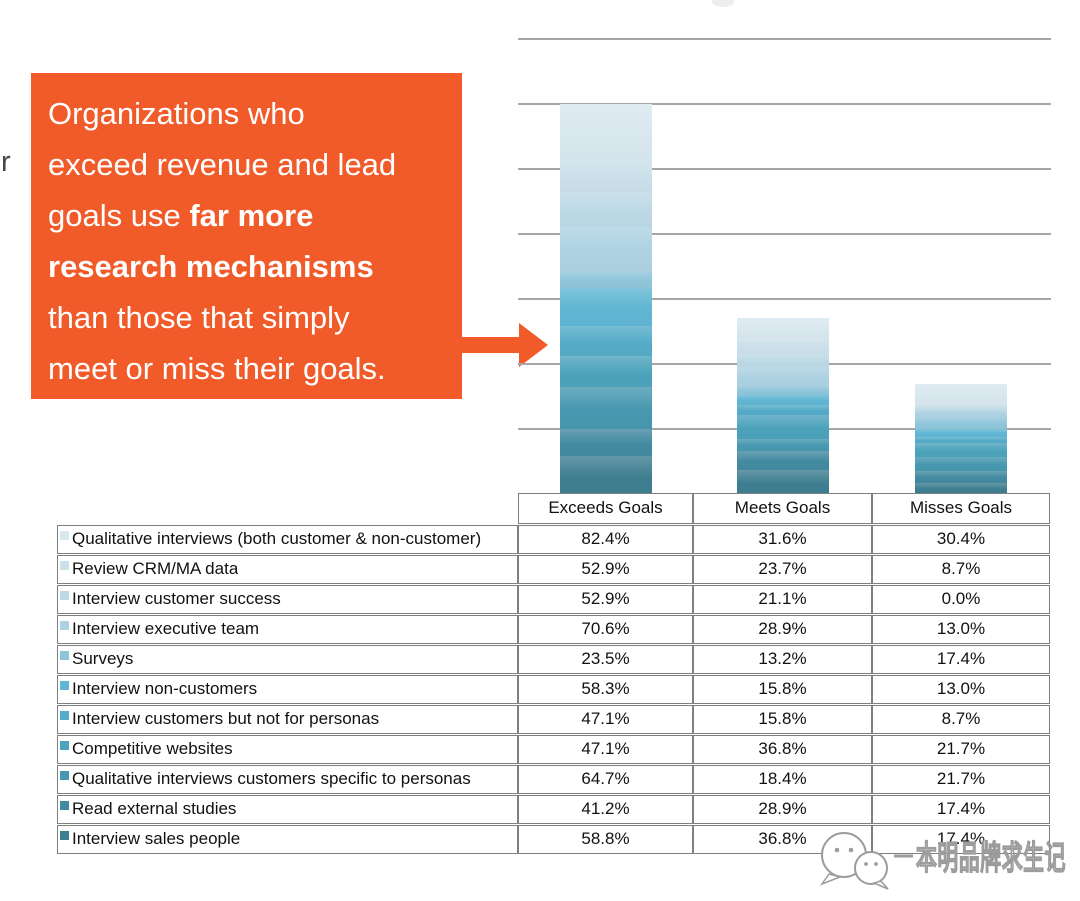 This screenshot has height=901, width=1080. What do you see at coordinates (287, 659) in the screenshot?
I see `row-label-cell: Surveys` at bounding box center [287, 659].